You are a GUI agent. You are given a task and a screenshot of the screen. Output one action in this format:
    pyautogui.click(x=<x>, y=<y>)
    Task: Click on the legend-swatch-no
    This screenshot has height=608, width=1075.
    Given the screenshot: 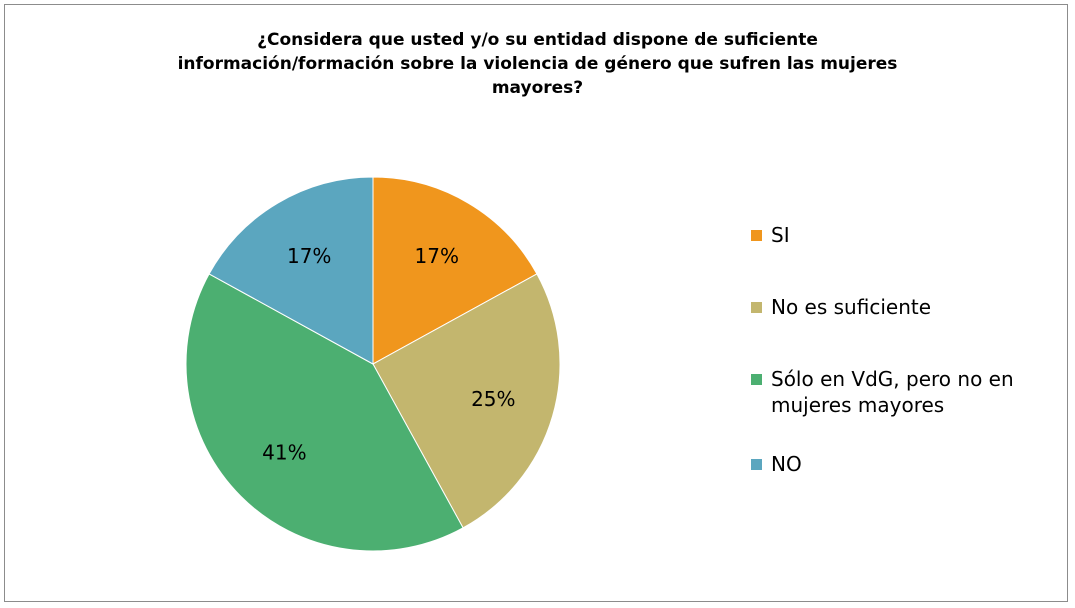 What is the action you would take?
    pyautogui.click(x=756, y=464)
    